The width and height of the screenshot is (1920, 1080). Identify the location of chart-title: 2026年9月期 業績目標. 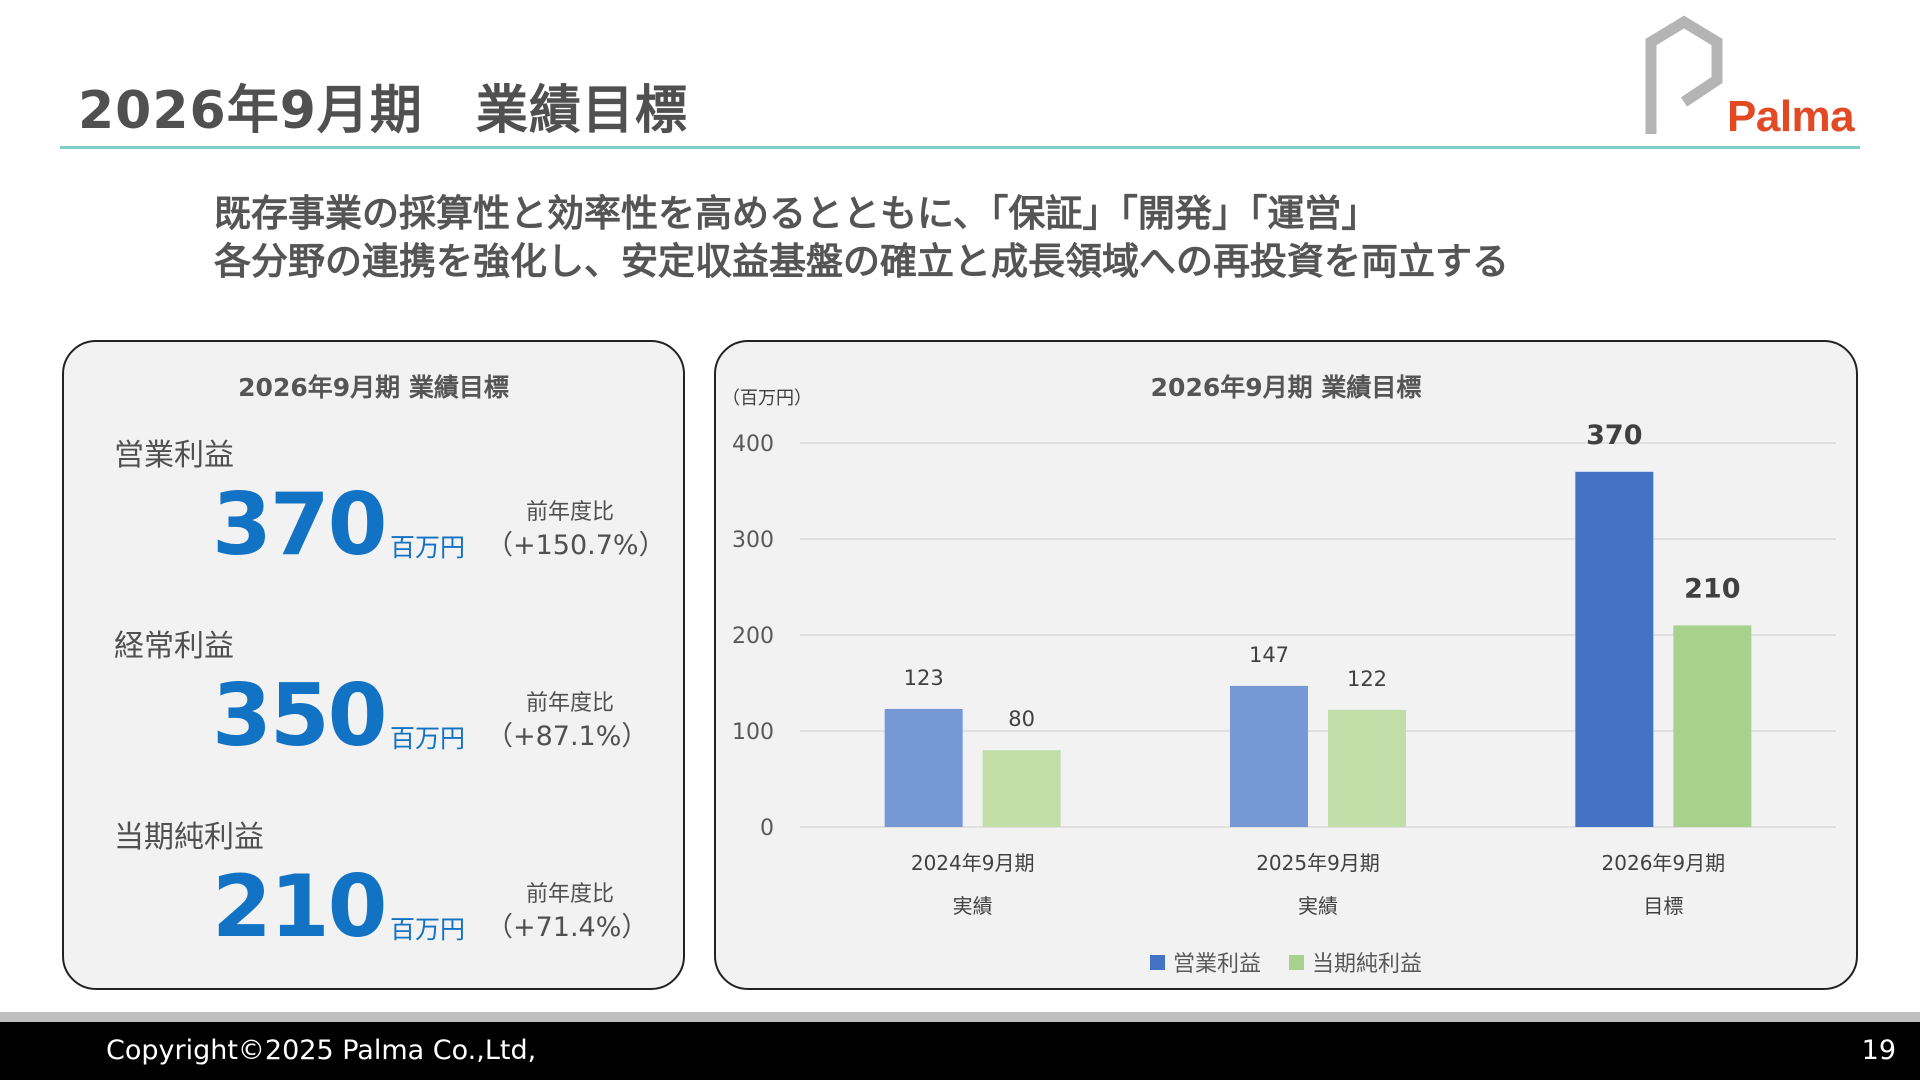
(1286, 387).